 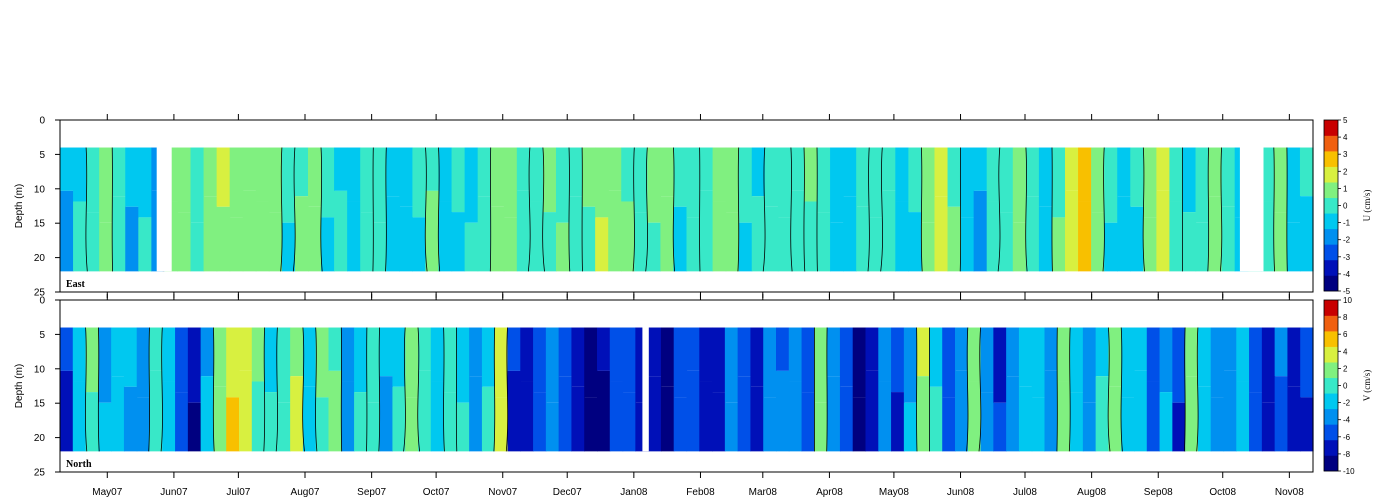 I want to click on y-axis-title: Depth (m), so click(x=19, y=206).